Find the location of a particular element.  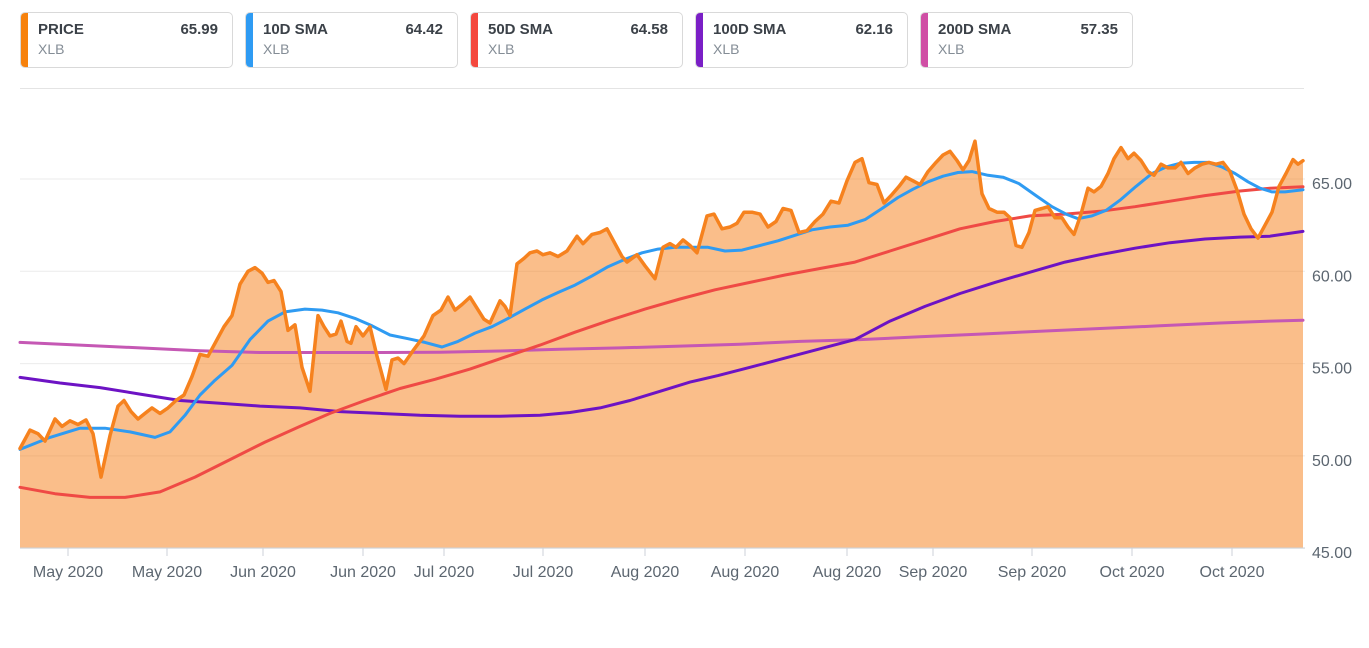

series-value: 62.16 is located at coordinates (874, 29).